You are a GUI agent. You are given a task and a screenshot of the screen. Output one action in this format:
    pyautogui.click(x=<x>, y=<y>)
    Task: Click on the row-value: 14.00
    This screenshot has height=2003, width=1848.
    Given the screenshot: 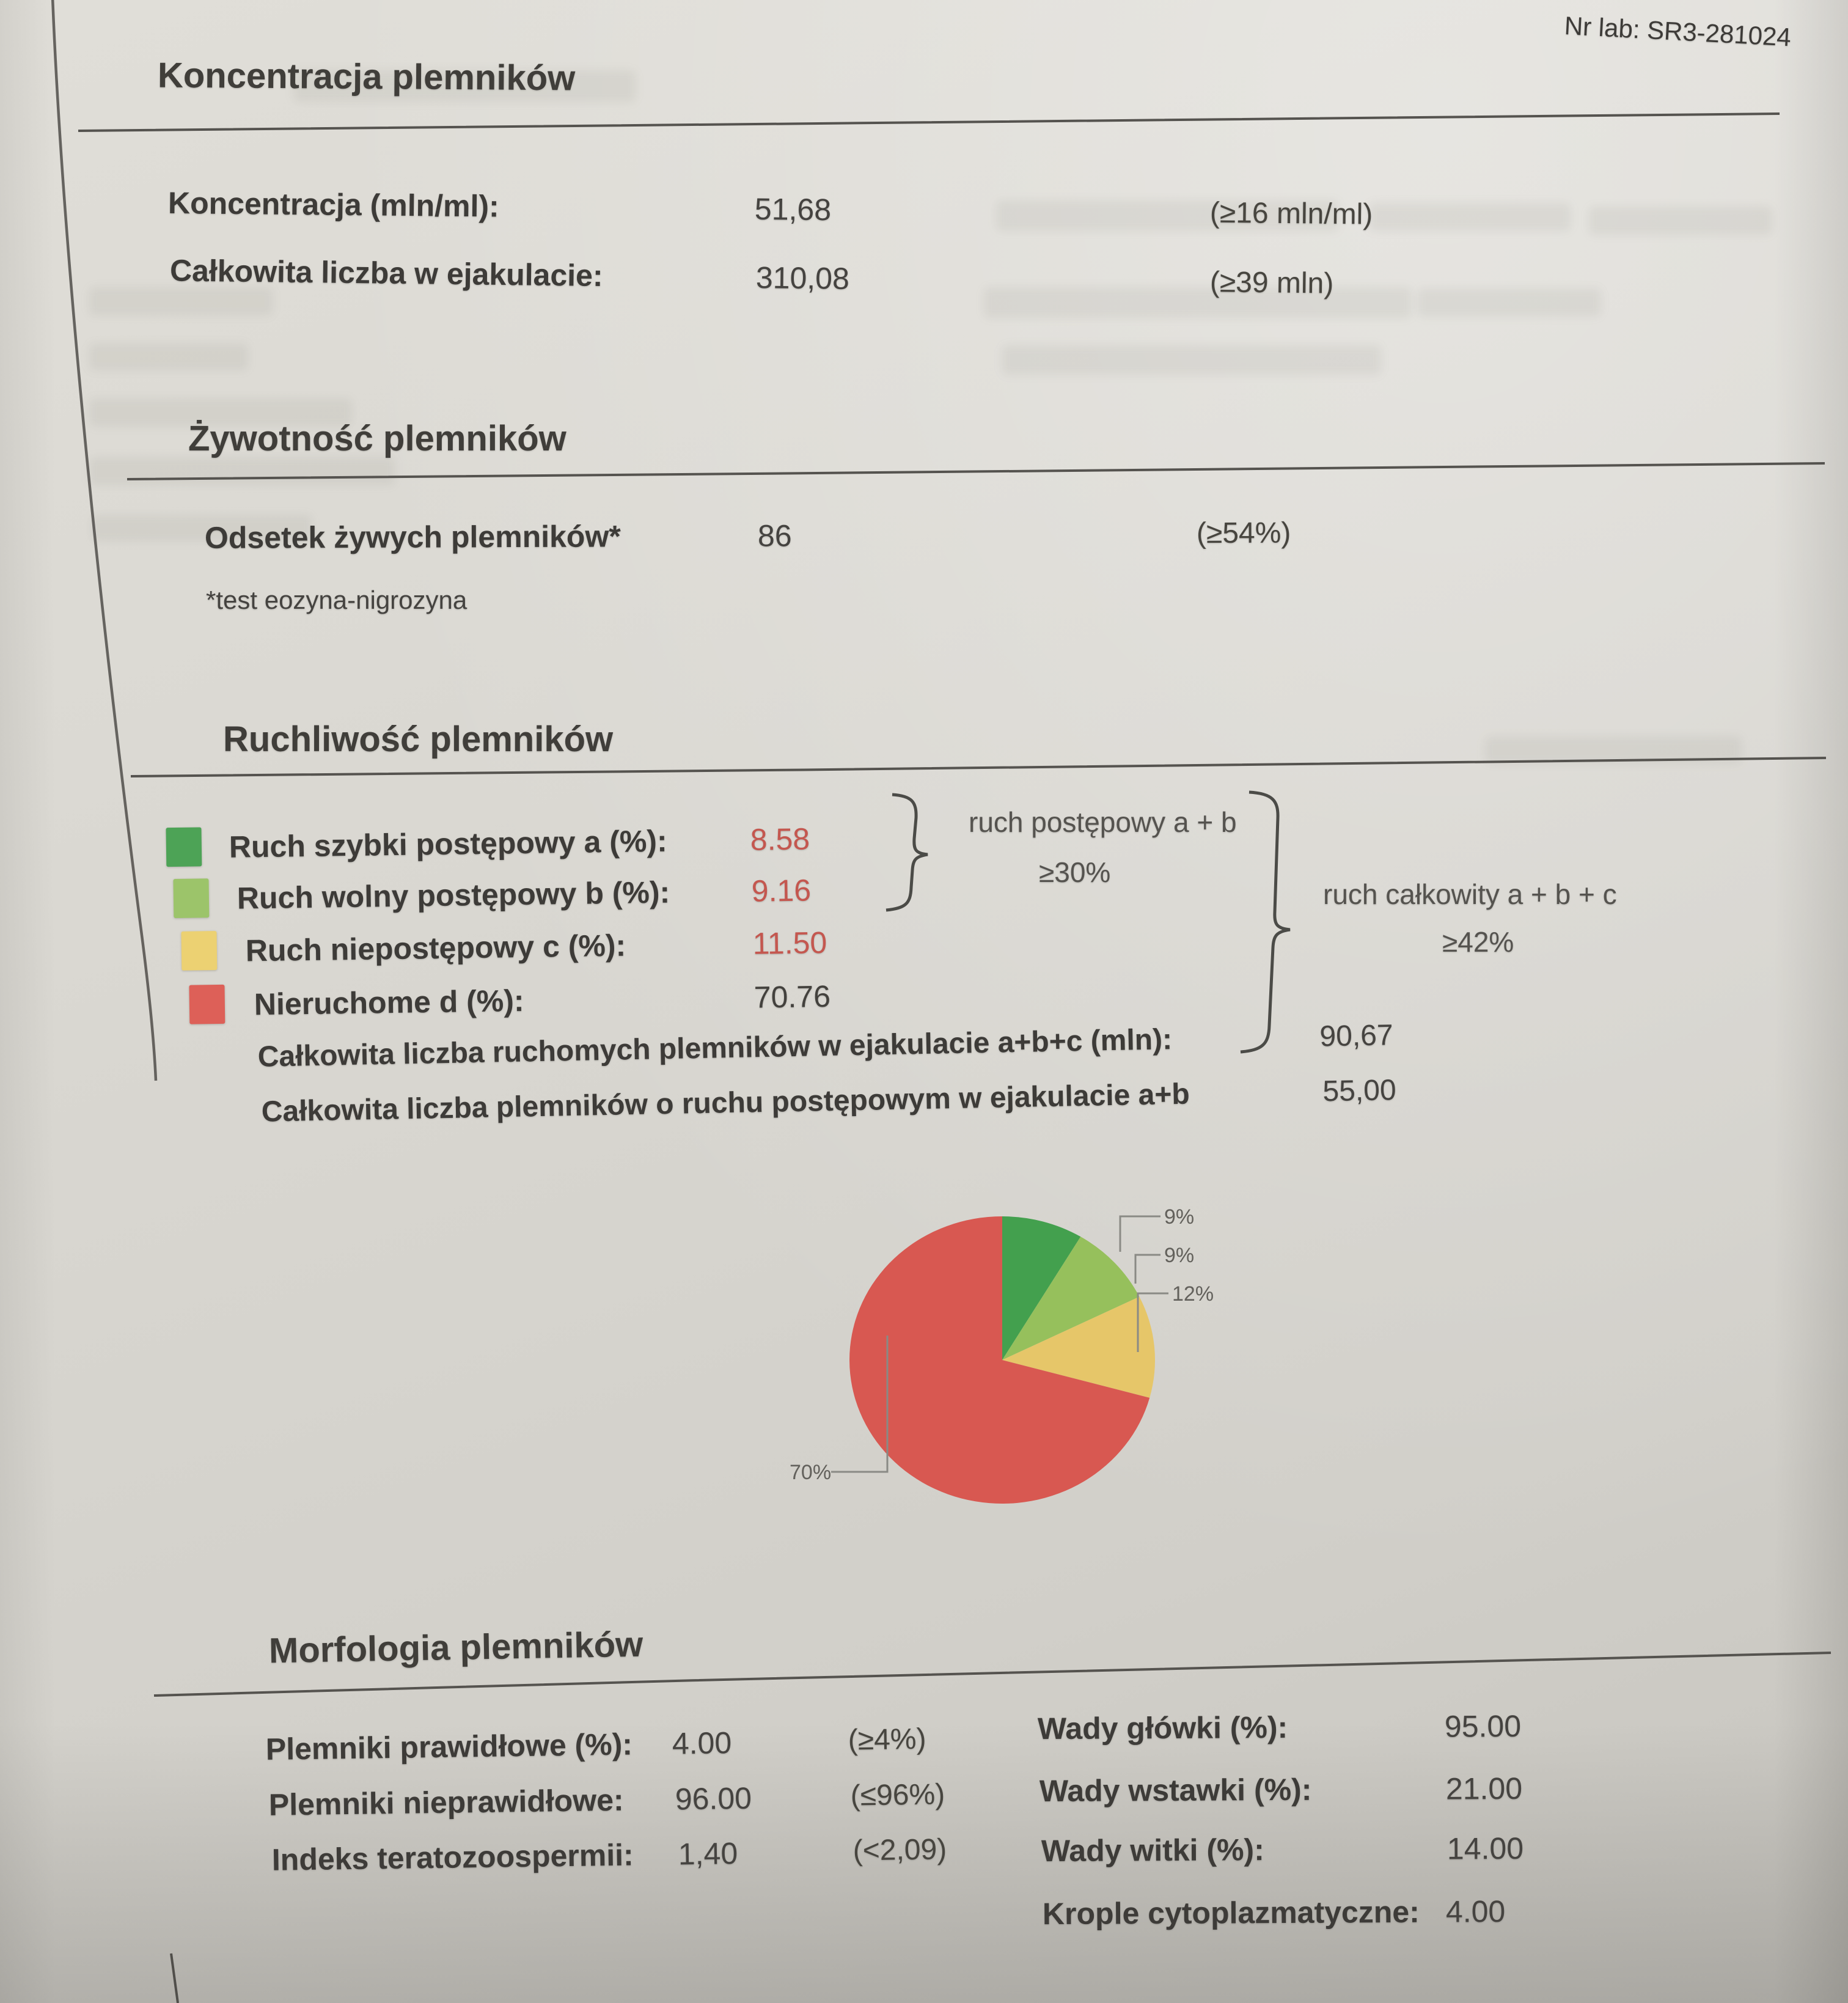 What is the action you would take?
    pyautogui.click(x=1486, y=1849)
    